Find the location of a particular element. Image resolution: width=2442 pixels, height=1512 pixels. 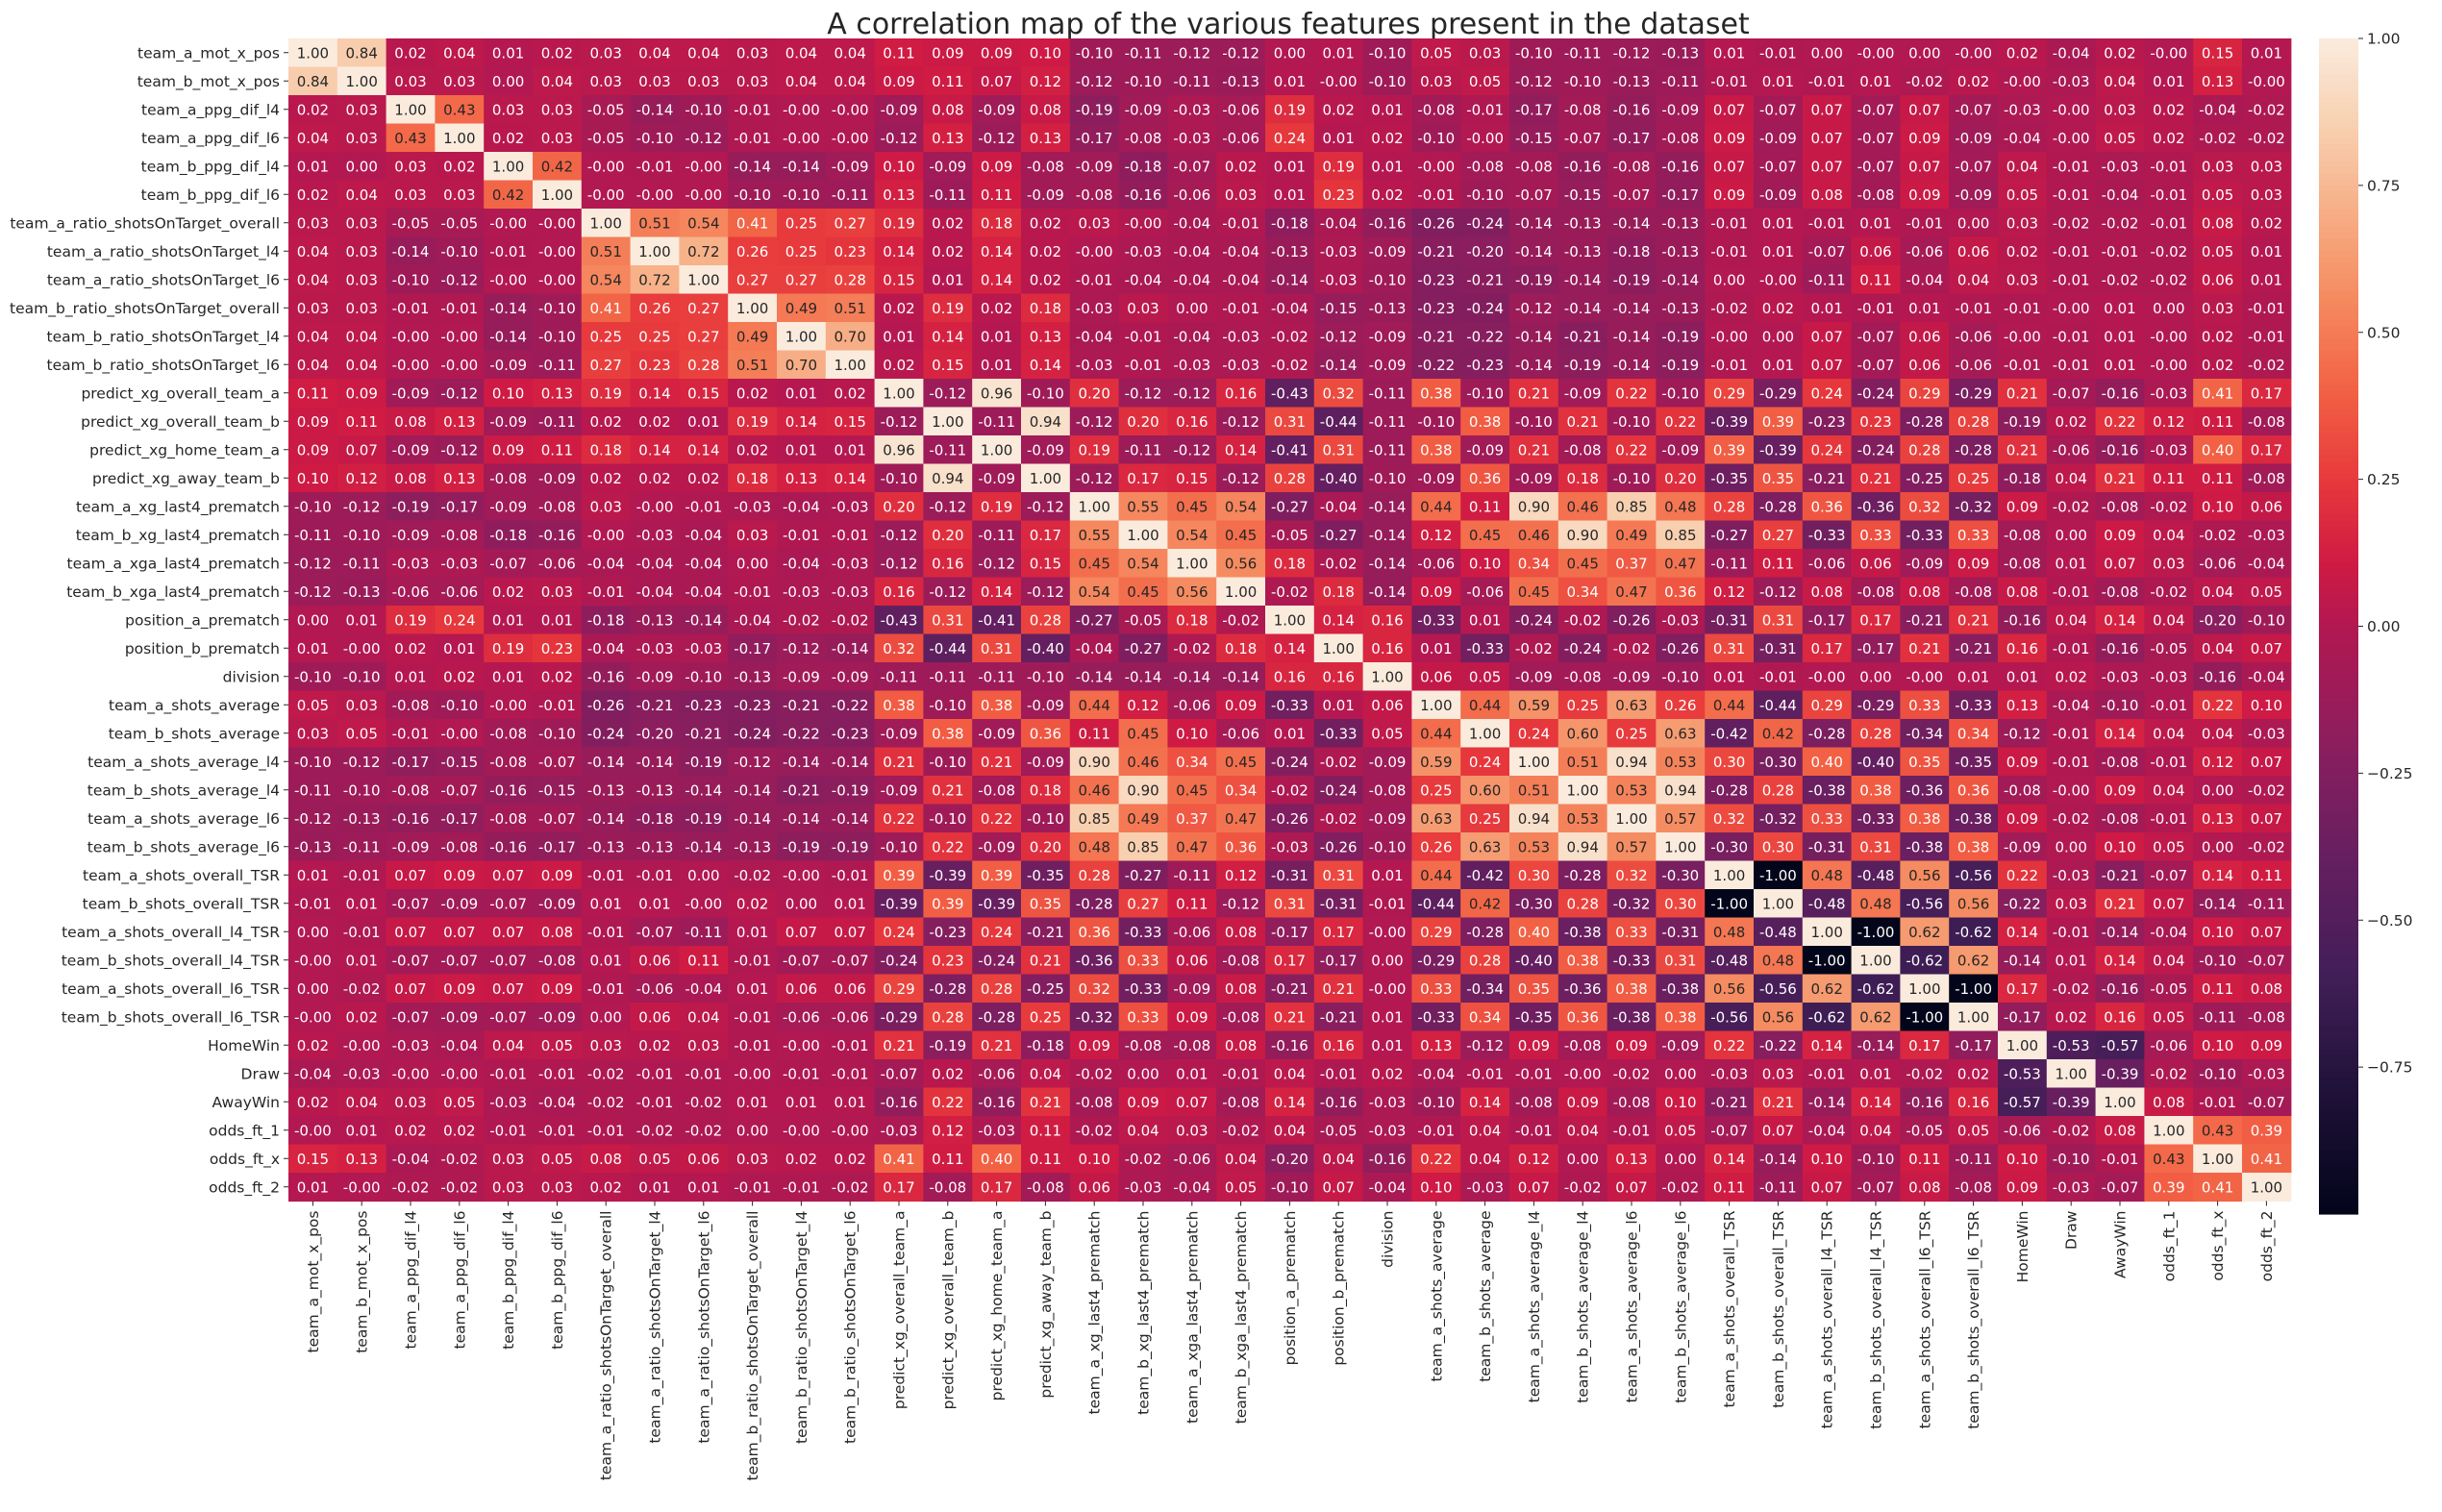

cell-value: 1.00 is located at coordinates (1485, 733).